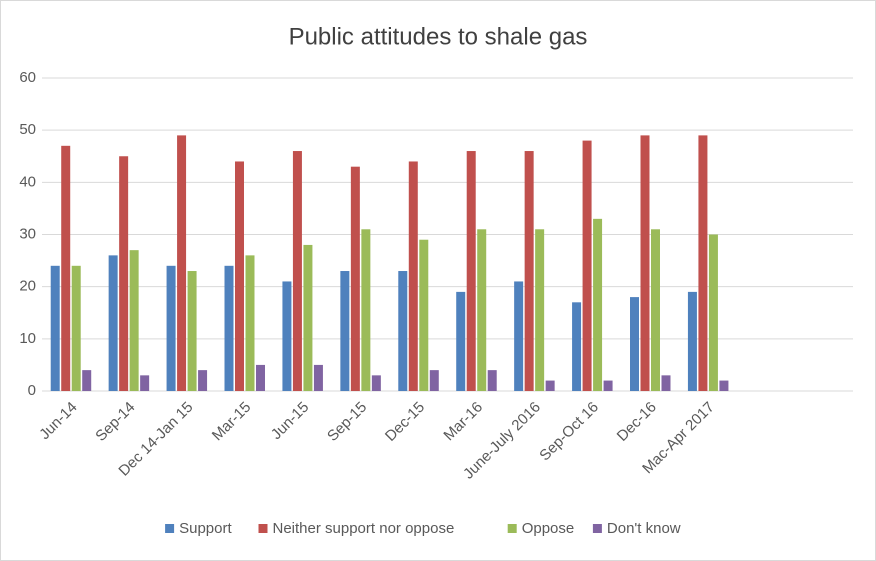 The height and width of the screenshot is (561, 876). What do you see at coordinates (27, 181) in the screenshot?
I see `y-tick-label: 40` at bounding box center [27, 181].